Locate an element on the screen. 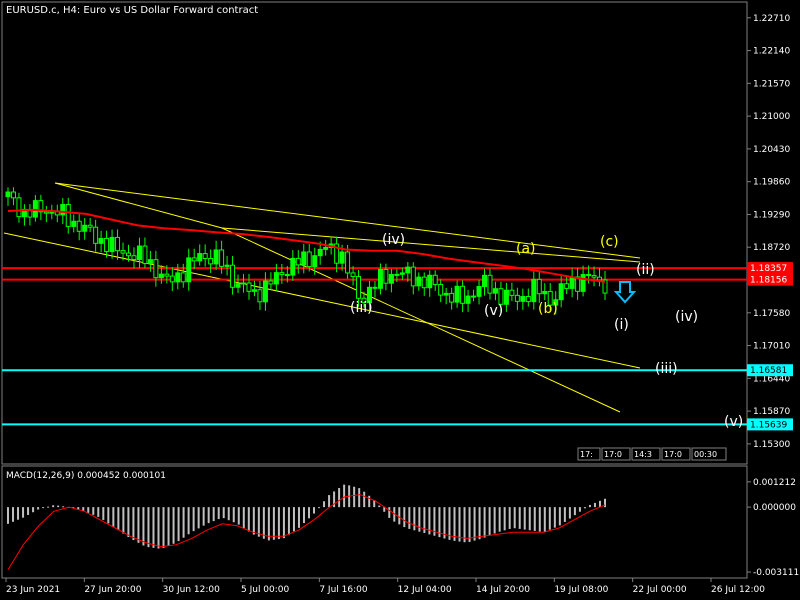 The height and width of the screenshot is (600, 800). wave-label: (iii) is located at coordinates (666, 369).